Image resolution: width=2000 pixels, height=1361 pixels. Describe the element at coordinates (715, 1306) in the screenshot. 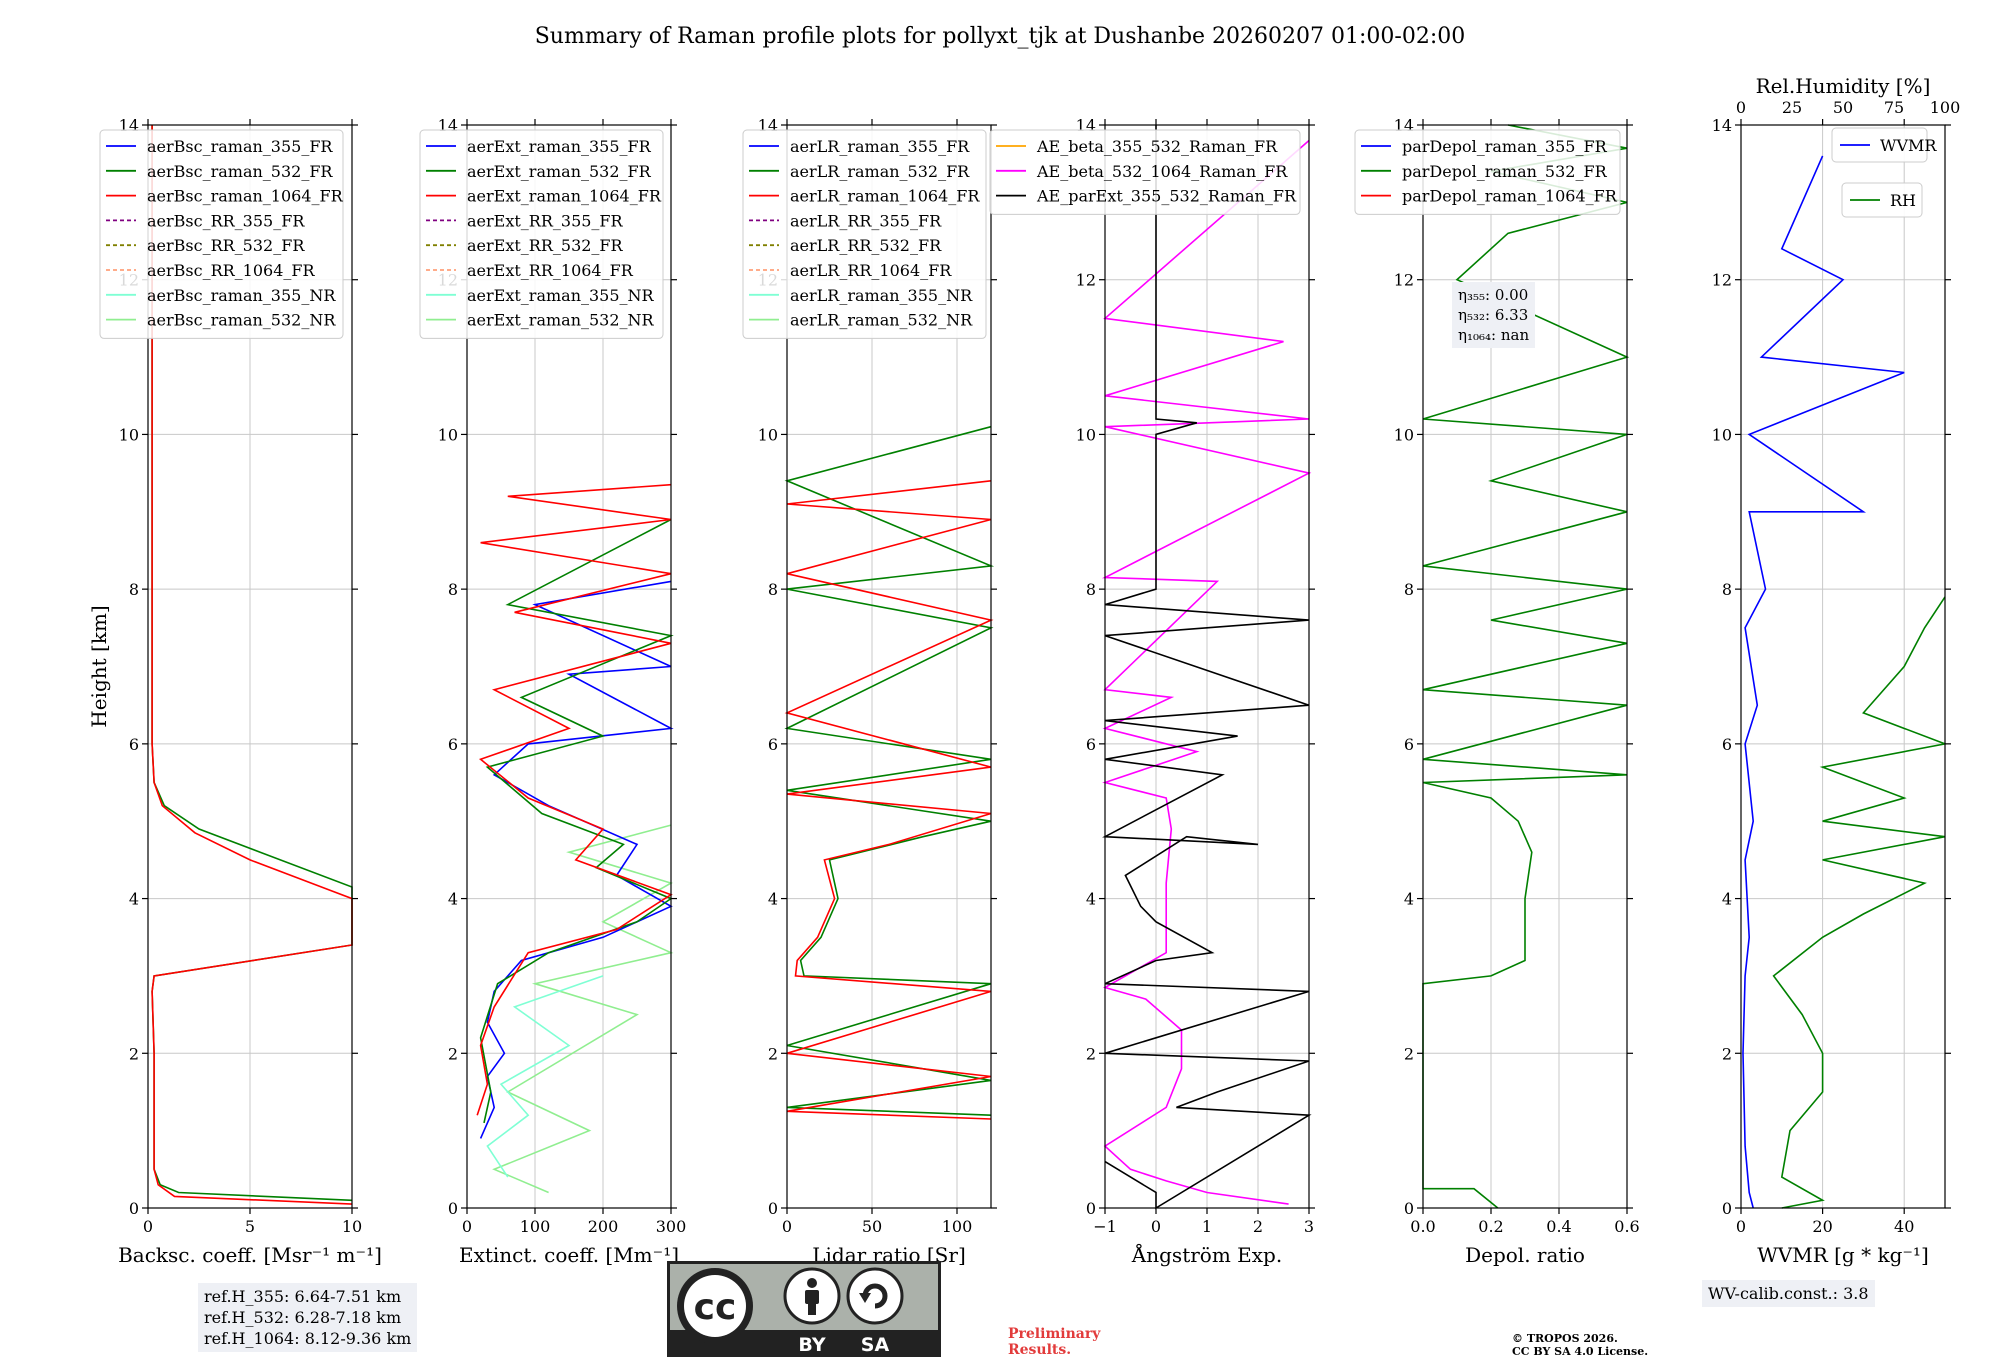

I see `cc-circle-inner` at that location.